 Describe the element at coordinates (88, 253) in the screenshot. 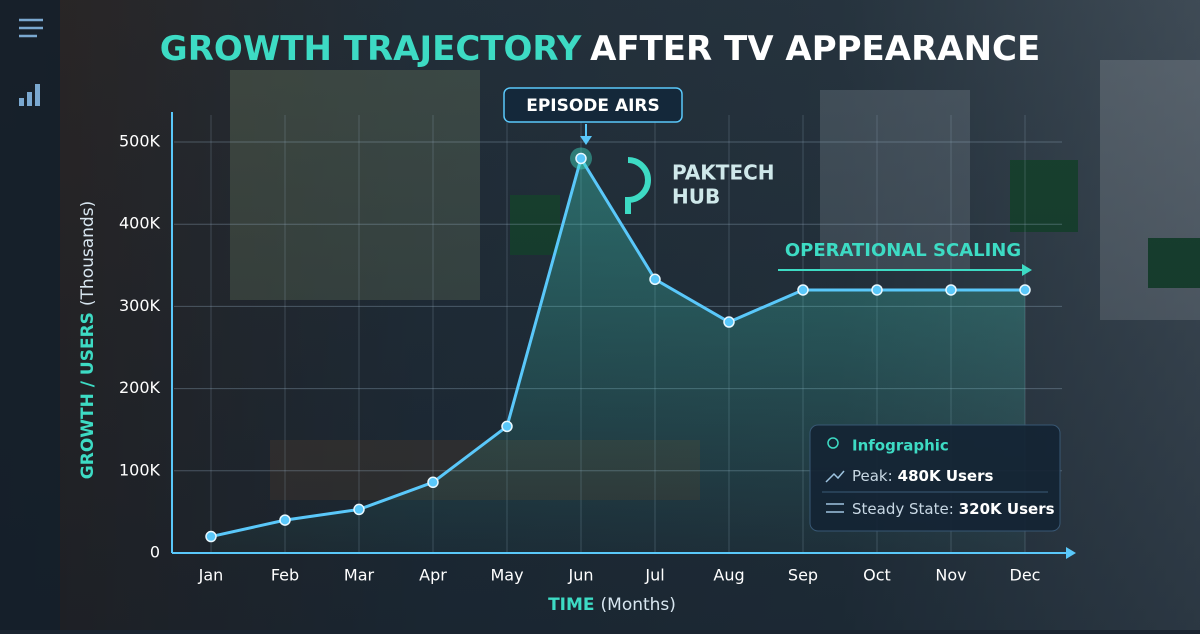

I see `y-label-unit: (Thousands)` at that location.